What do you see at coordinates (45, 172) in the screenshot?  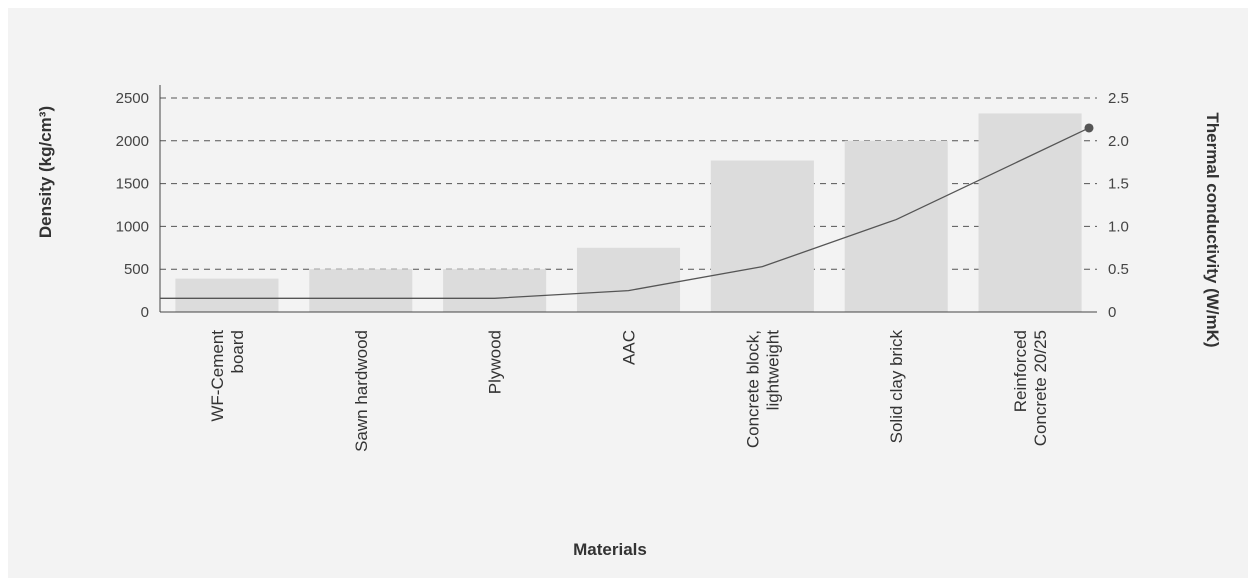 I see `y-axis-title: Density (kg/cm³)` at bounding box center [45, 172].